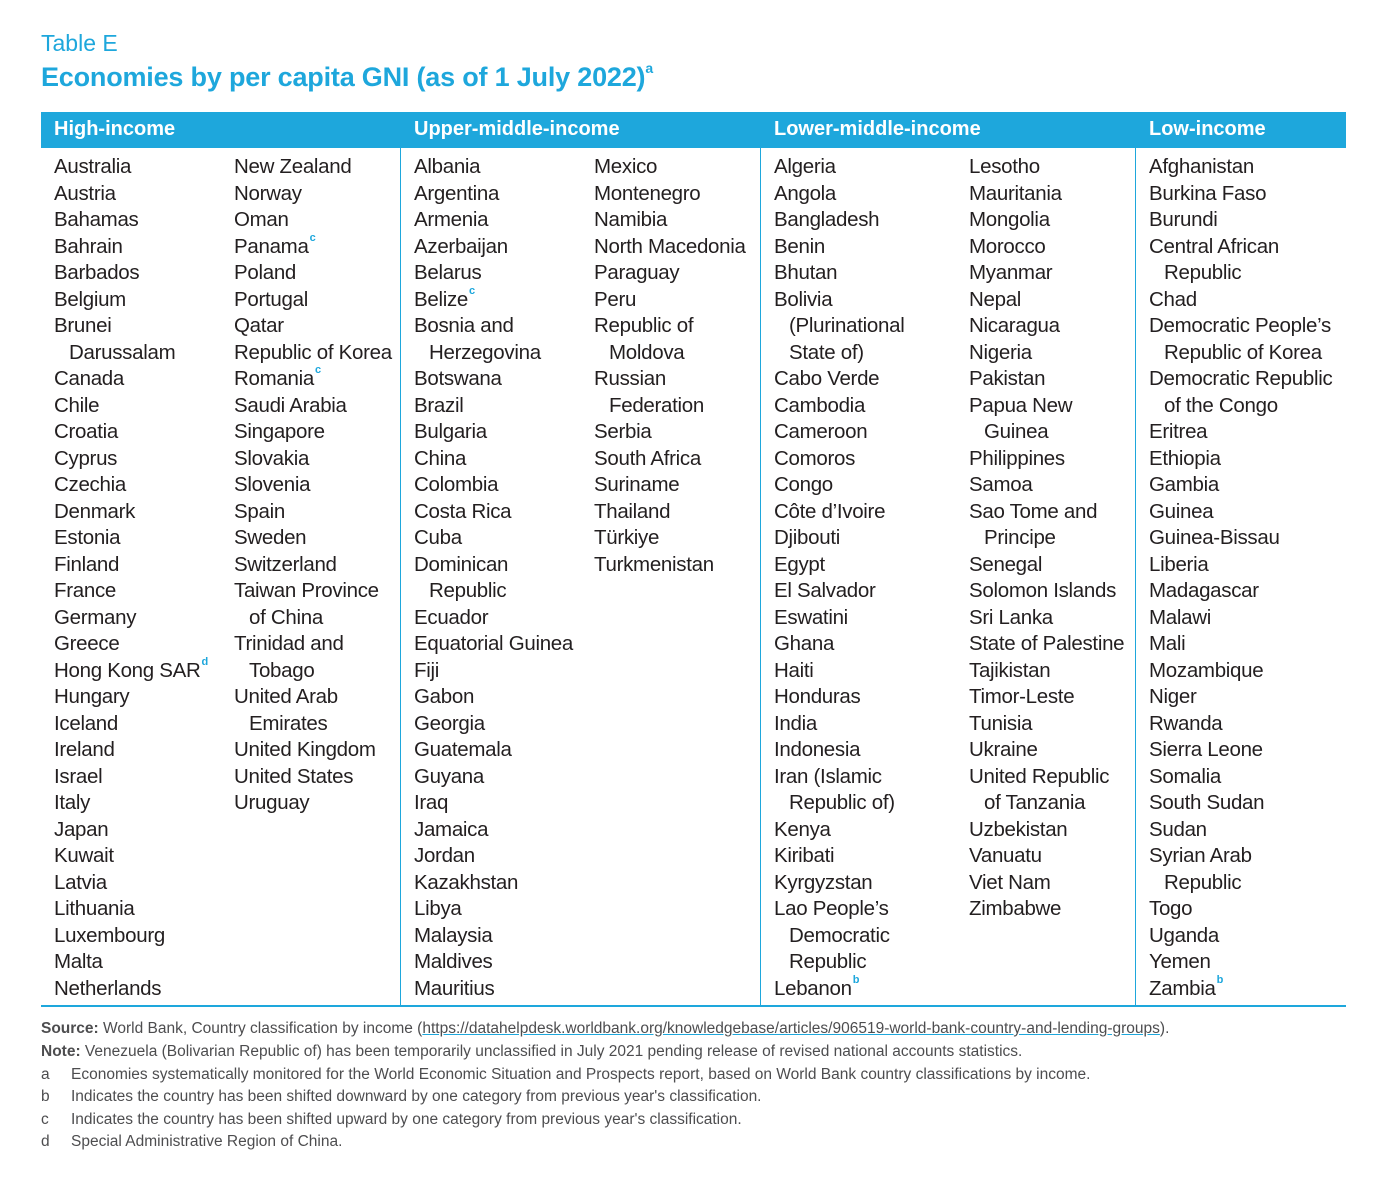 This screenshot has width=1399, height=1179. What do you see at coordinates (313, 777) in the screenshot?
I see `country-name: United States` at bounding box center [313, 777].